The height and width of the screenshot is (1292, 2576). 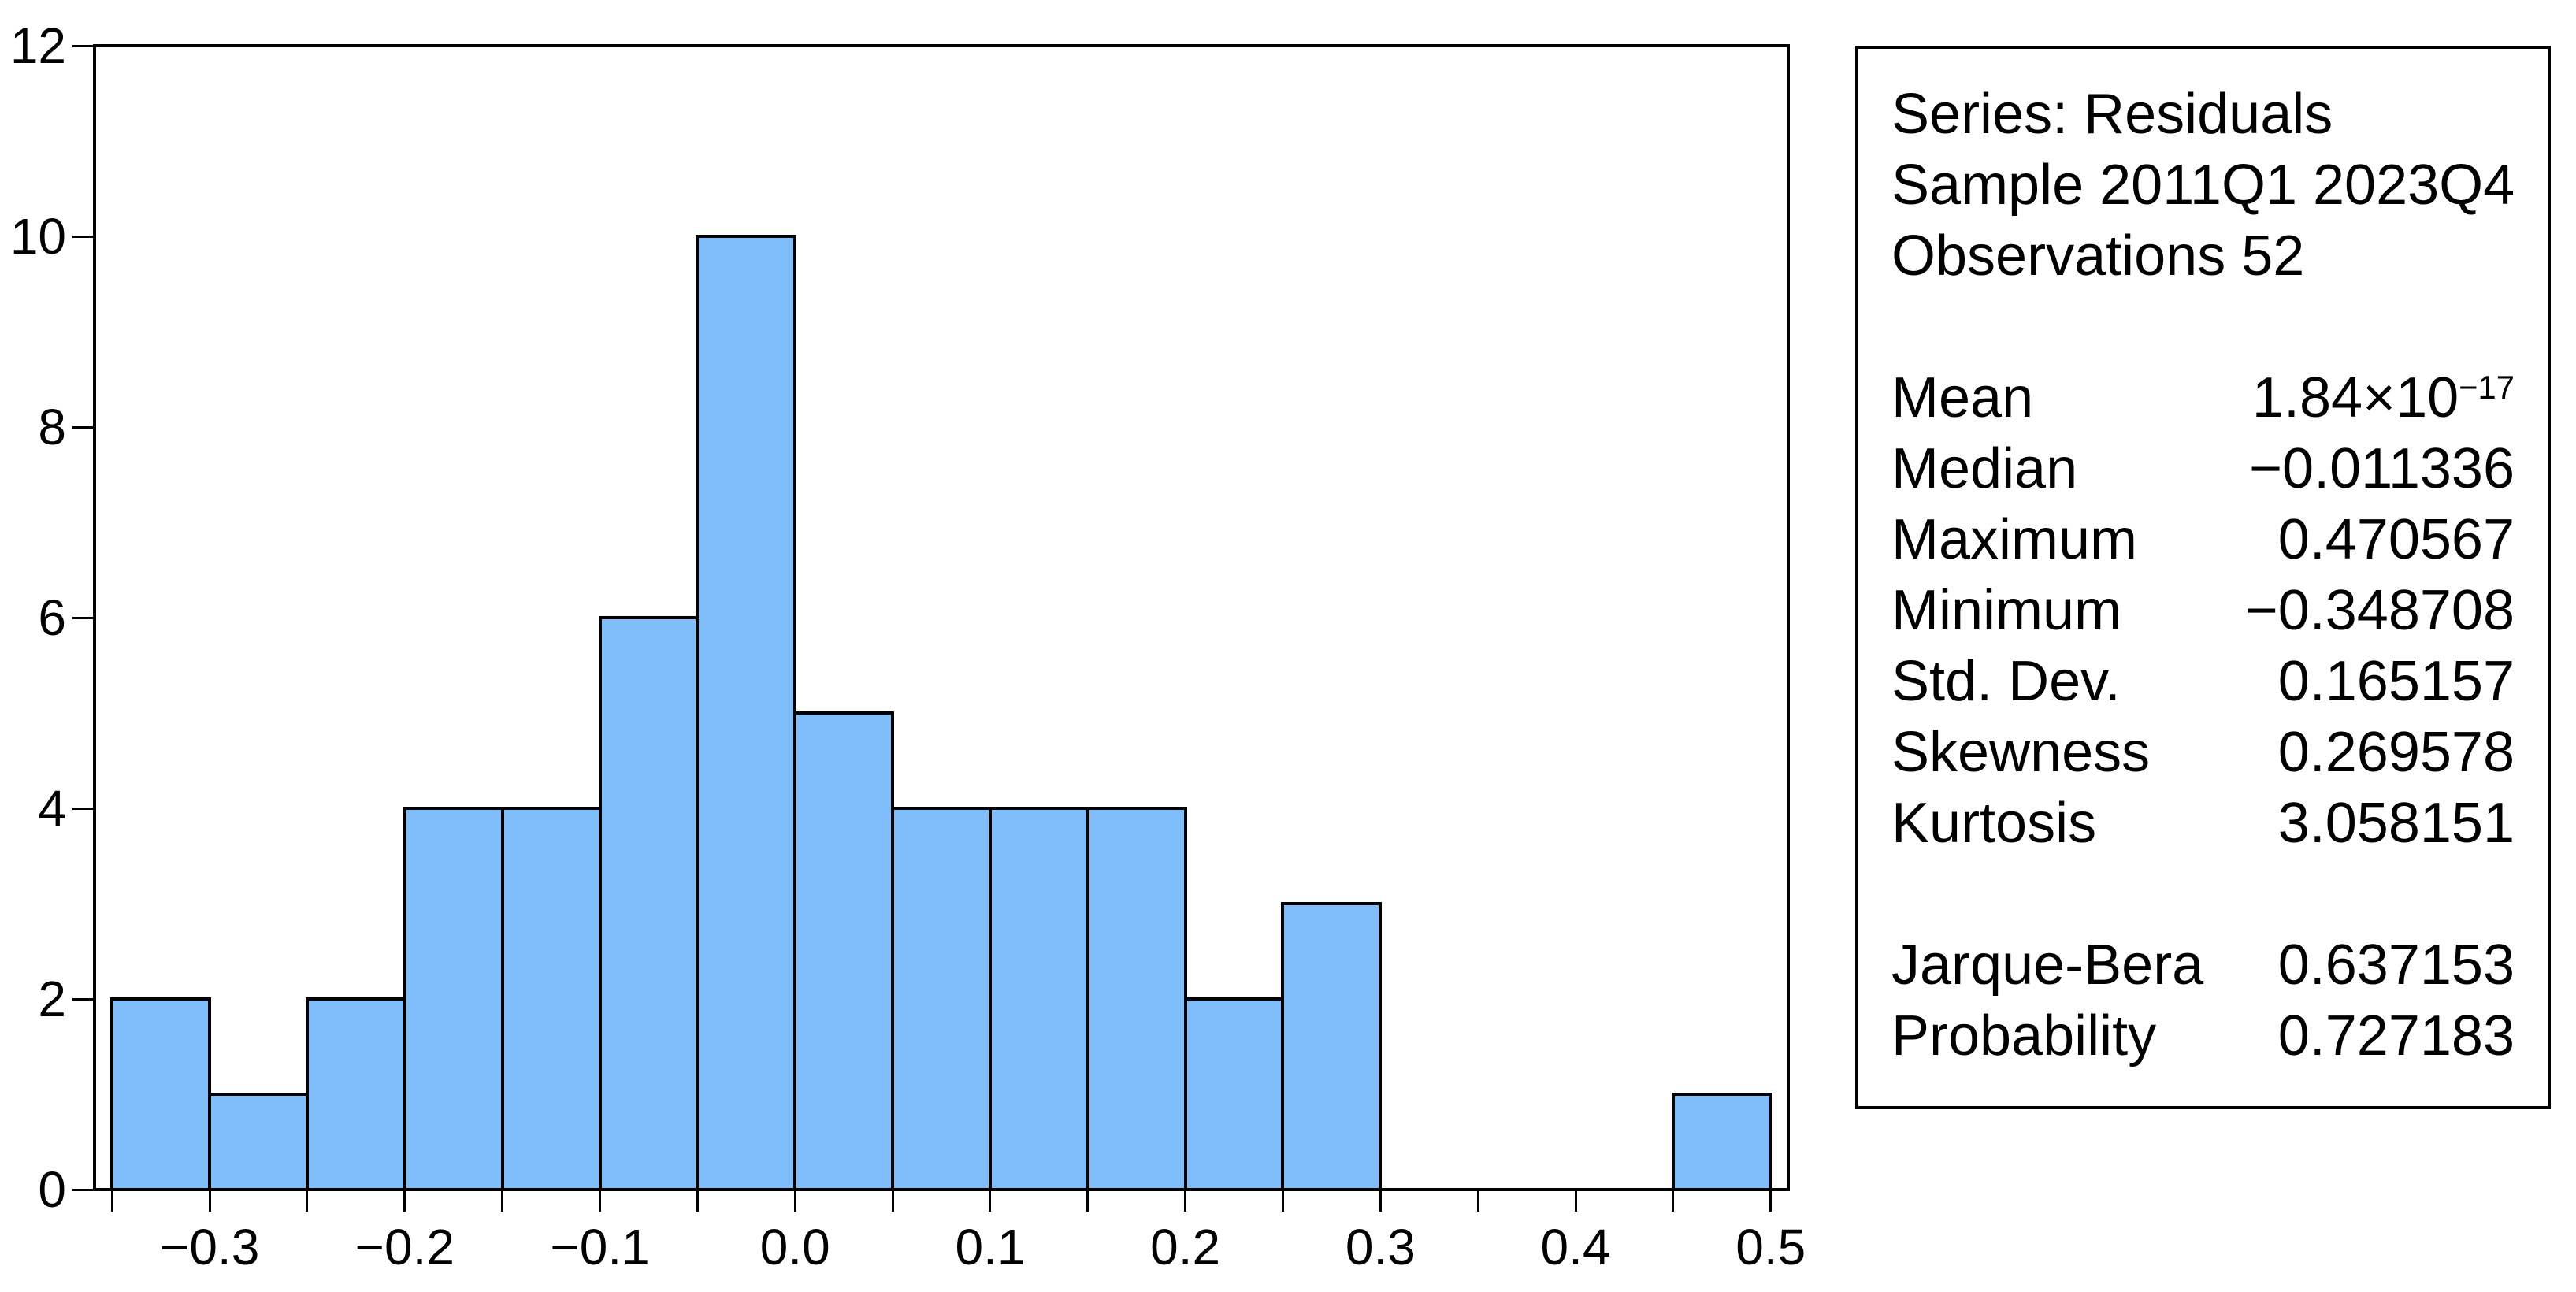 I want to click on stat-label: Probability, so click(x=2024, y=1035).